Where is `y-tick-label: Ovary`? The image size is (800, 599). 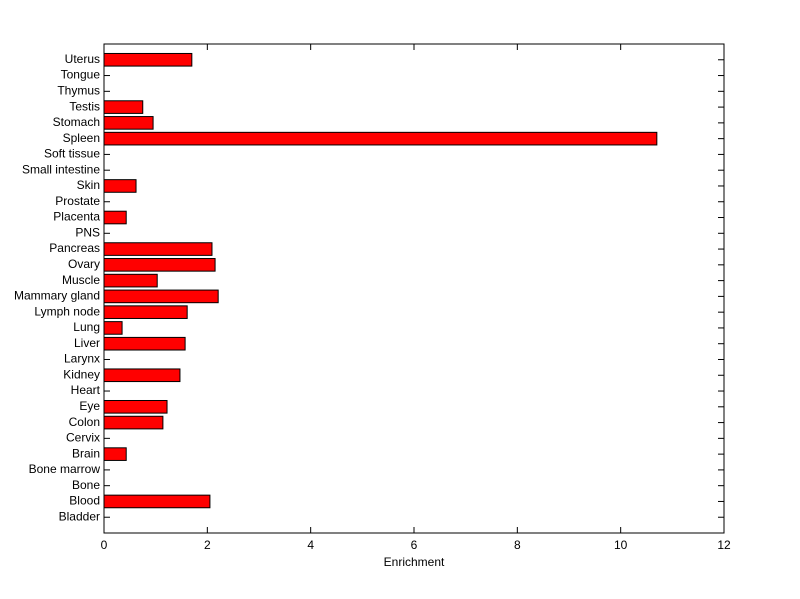
y-tick-label: Ovary is located at coordinates (84, 264).